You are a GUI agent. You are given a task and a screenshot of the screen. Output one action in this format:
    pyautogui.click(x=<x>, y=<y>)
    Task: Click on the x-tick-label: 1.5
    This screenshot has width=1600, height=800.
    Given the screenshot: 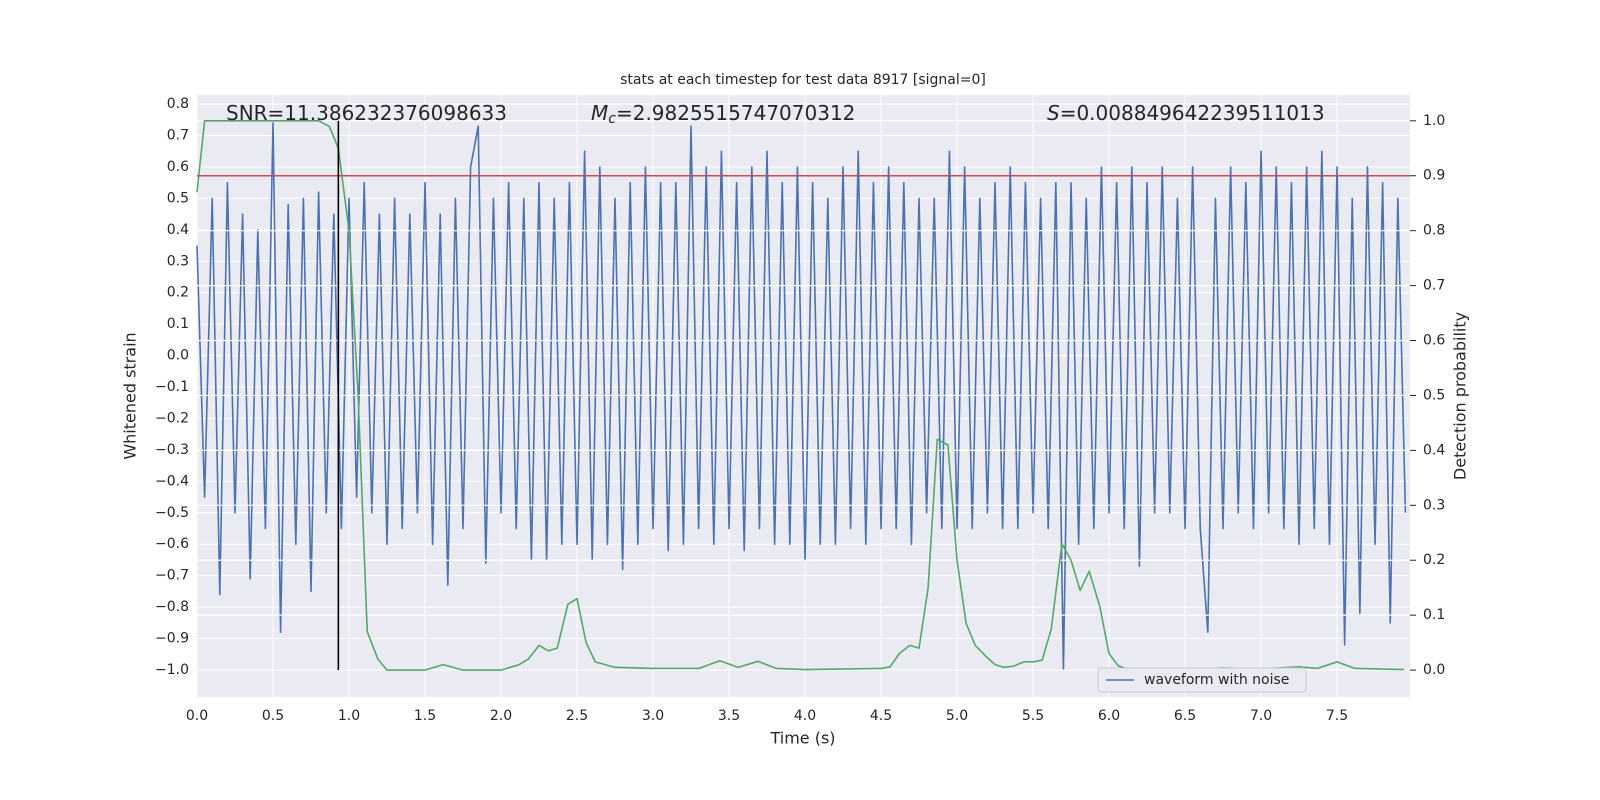 What is the action you would take?
    pyautogui.click(x=425, y=716)
    